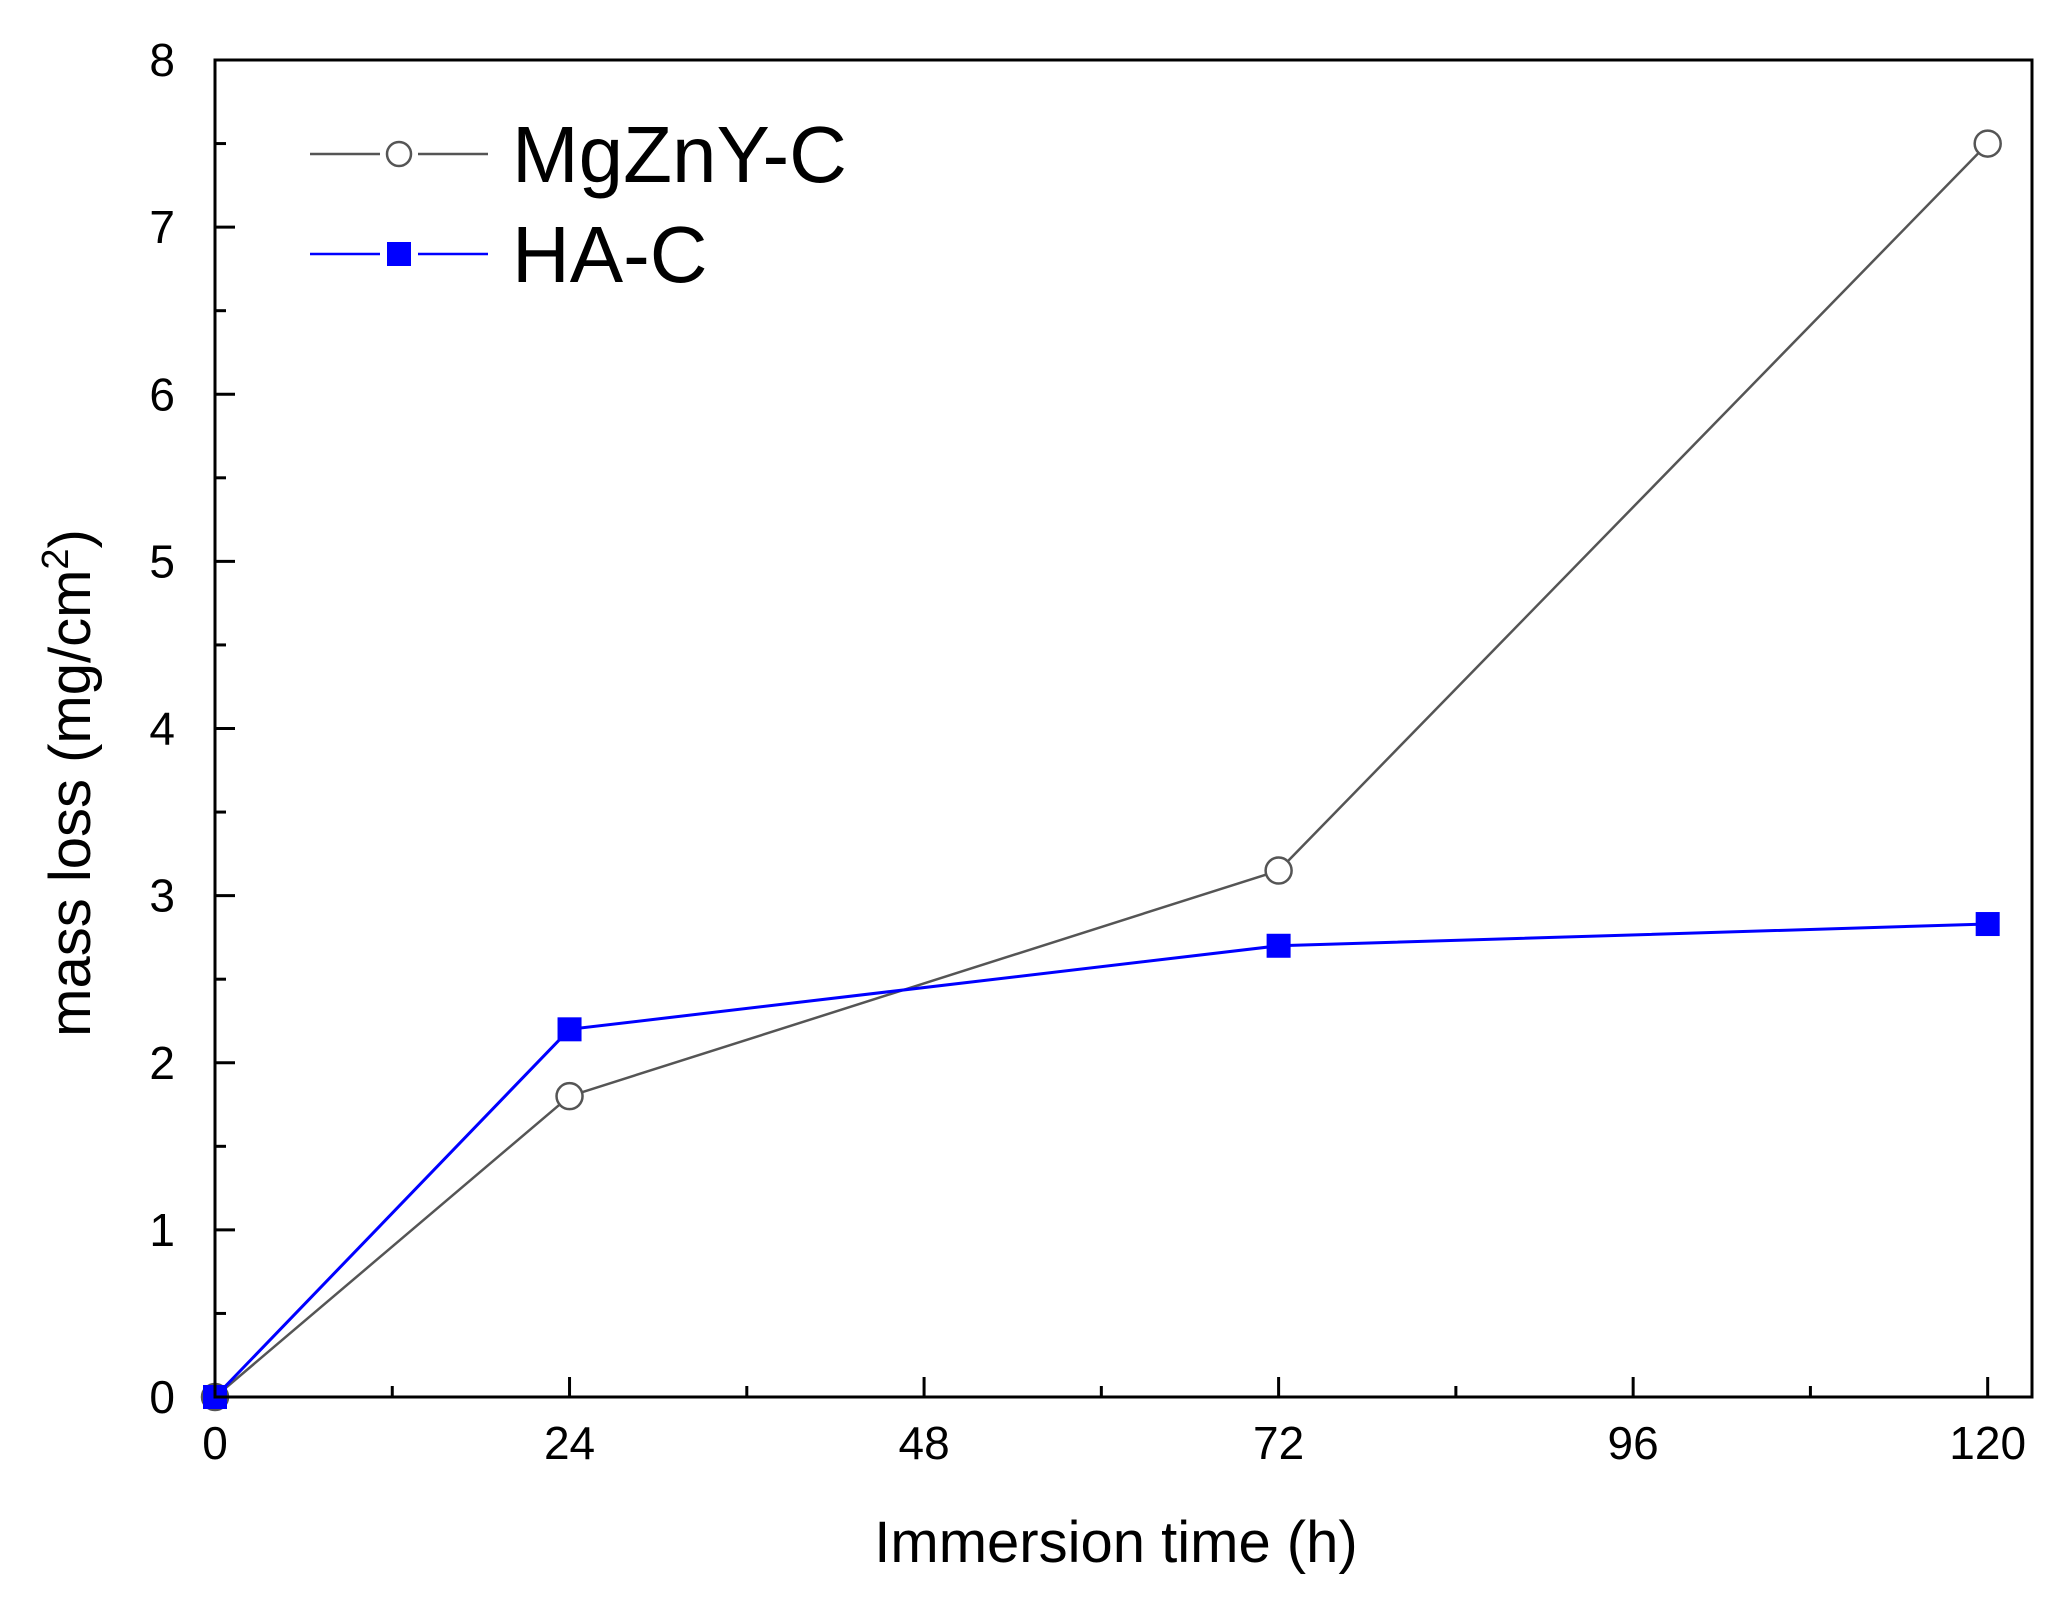  I want to click on y-tick-label-7: 7, so click(162, 227).